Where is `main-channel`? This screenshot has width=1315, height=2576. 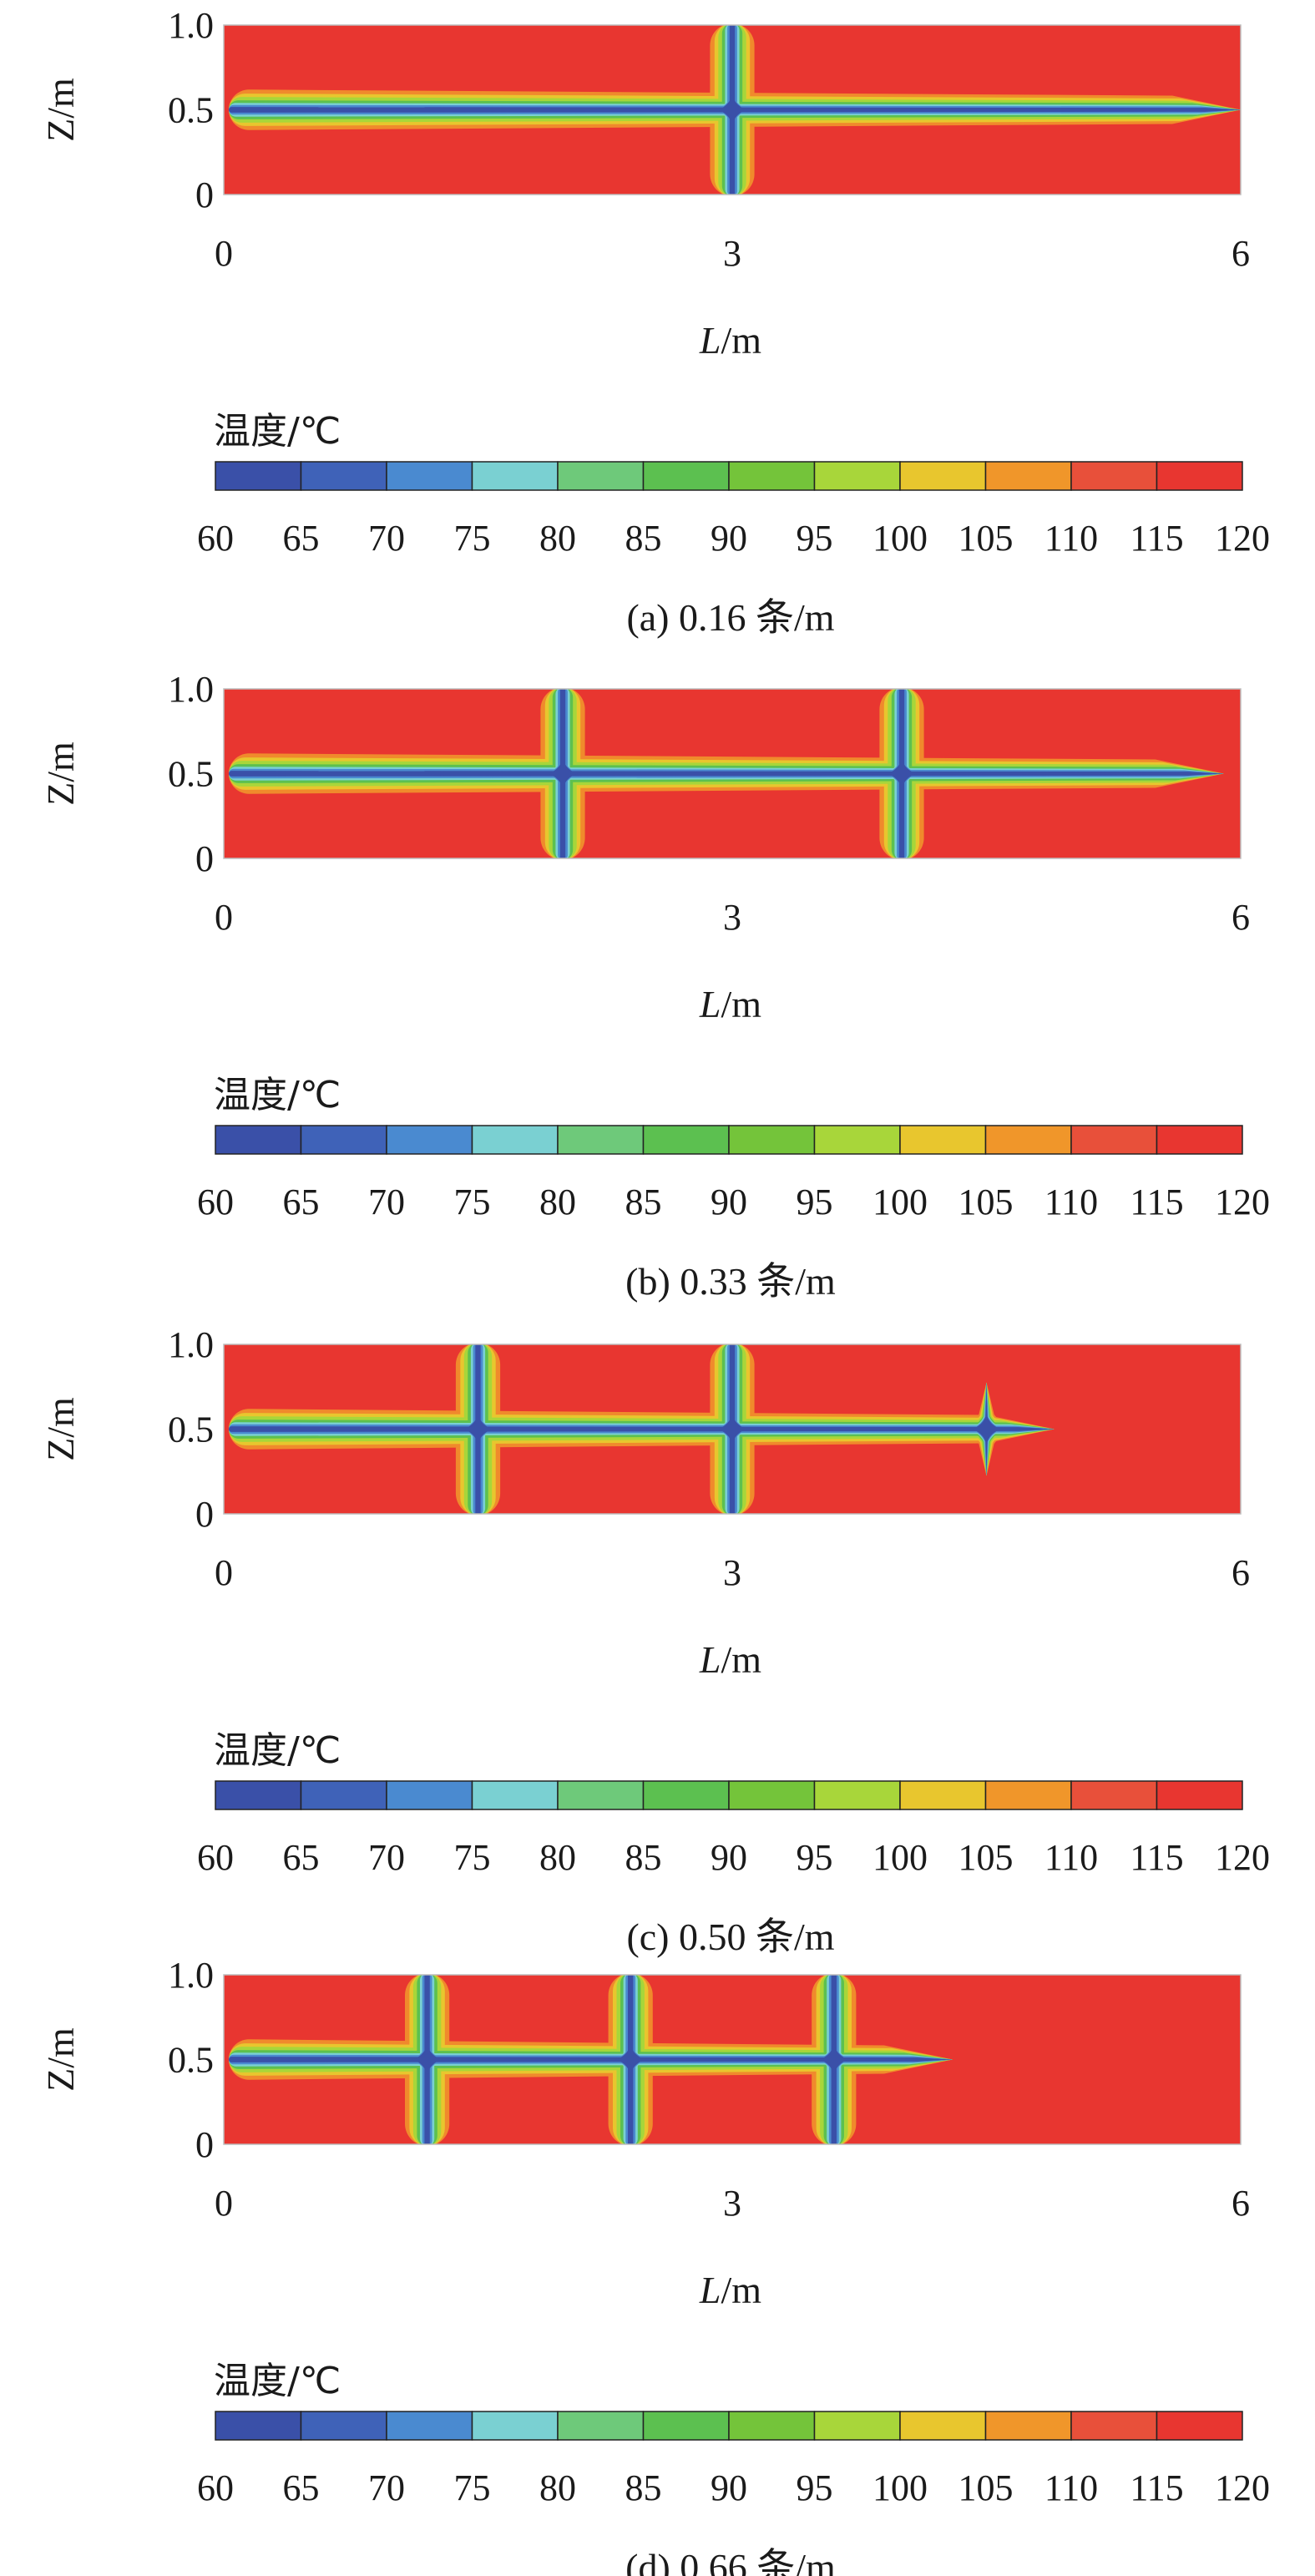
main-channel is located at coordinates (726, 774).